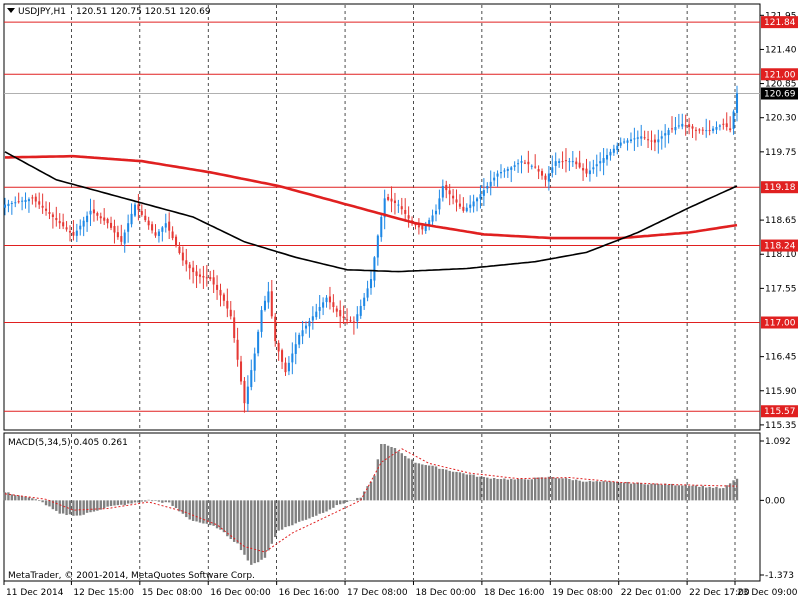 This screenshot has height=600, width=800. Describe the element at coordinates (11, 10) in the screenshot. I see `chart-menu-triangle-icon` at that location.